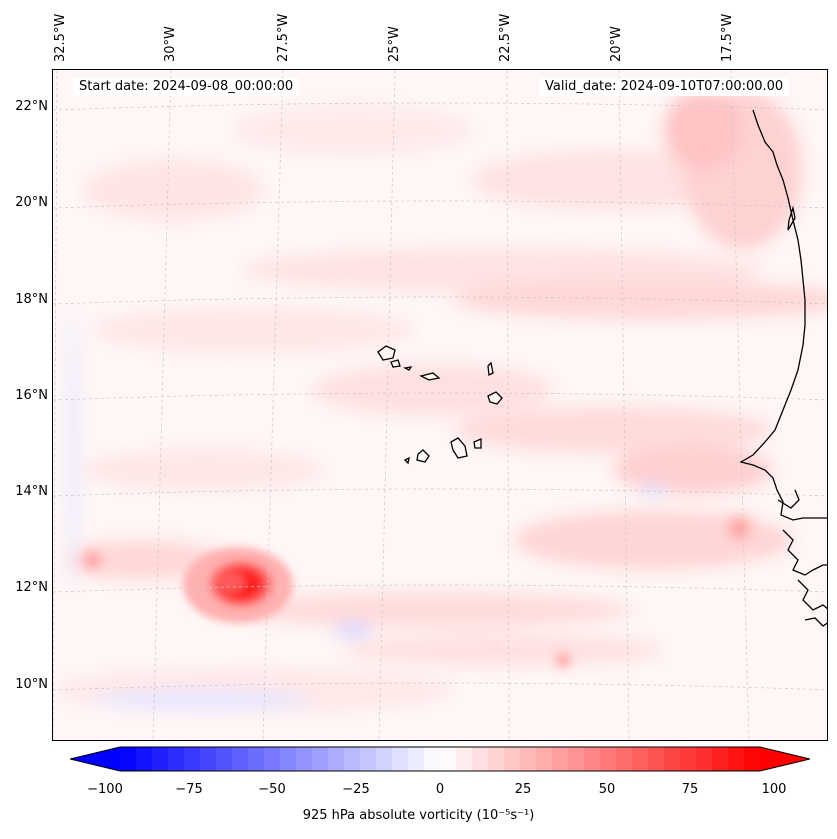 Image resolution: width=837 pixels, height=839 pixels. What do you see at coordinates (418, 815) in the screenshot?
I see `colorbar-title: 925 hPa absolute vorticity (10⁻⁵s⁻¹)` at bounding box center [418, 815].